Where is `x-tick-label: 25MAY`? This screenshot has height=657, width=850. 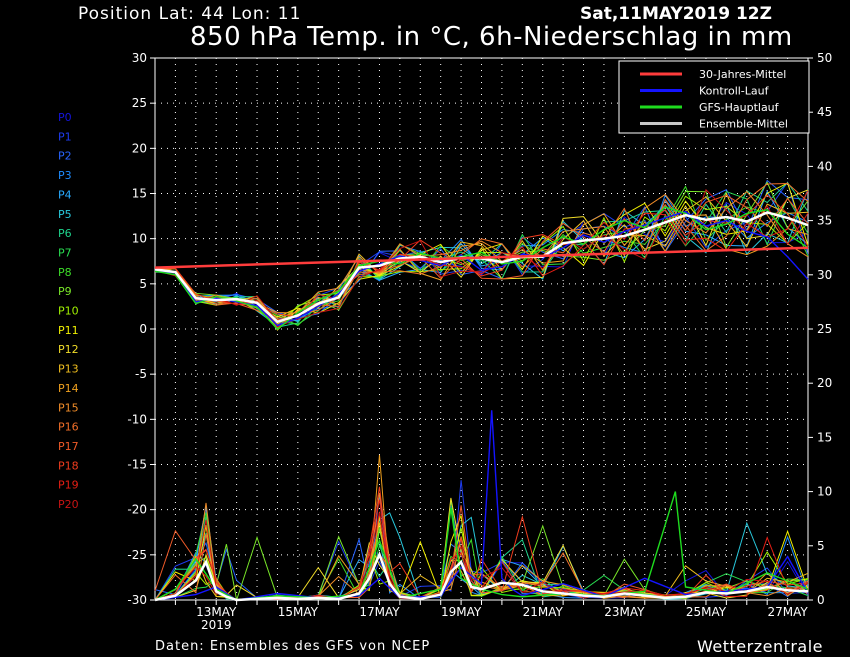
x-tick-label: 25MAY is located at coordinates (706, 612).